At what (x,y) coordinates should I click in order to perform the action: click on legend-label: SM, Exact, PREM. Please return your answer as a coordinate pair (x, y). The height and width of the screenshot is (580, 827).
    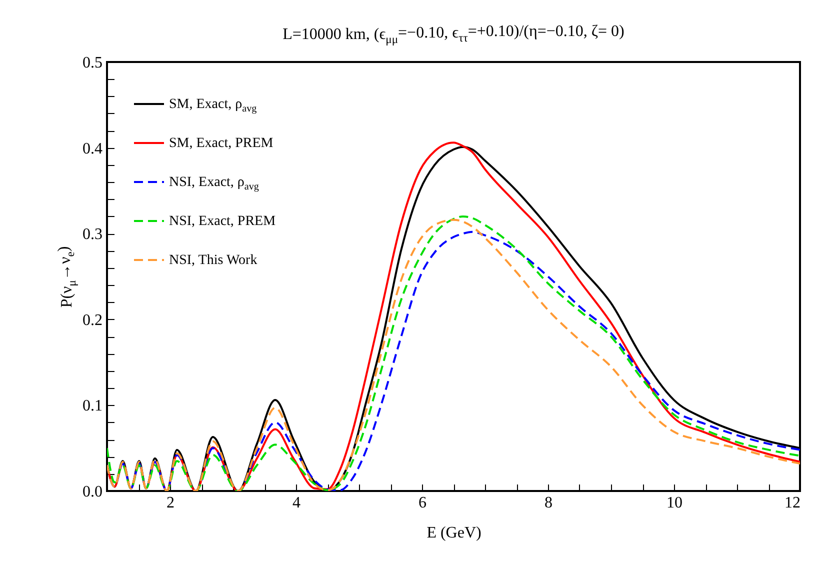
    Looking at the image, I should click on (221, 143).